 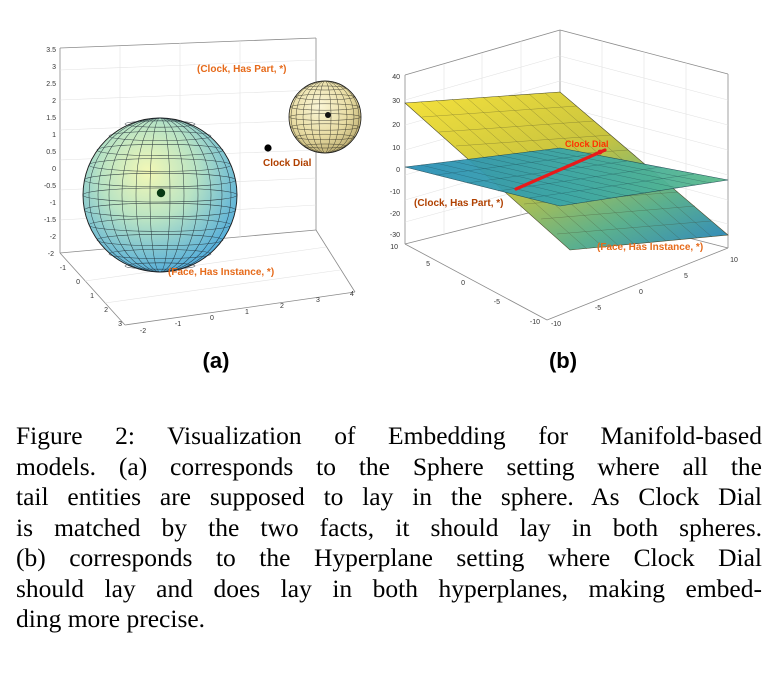 What do you see at coordinates (560, 169) in the screenshot?
I see `intersection-line` at bounding box center [560, 169].